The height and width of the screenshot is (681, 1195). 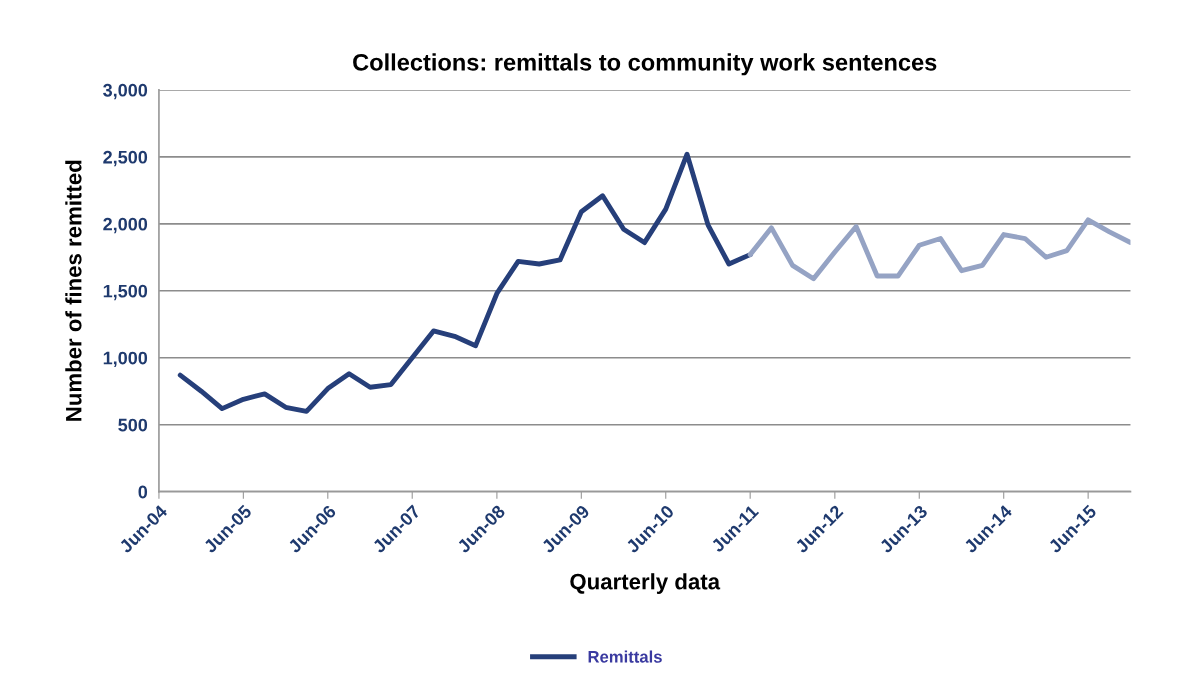 What do you see at coordinates (125, 158) in the screenshot?
I see `y-tick-label: 2,500` at bounding box center [125, 158].